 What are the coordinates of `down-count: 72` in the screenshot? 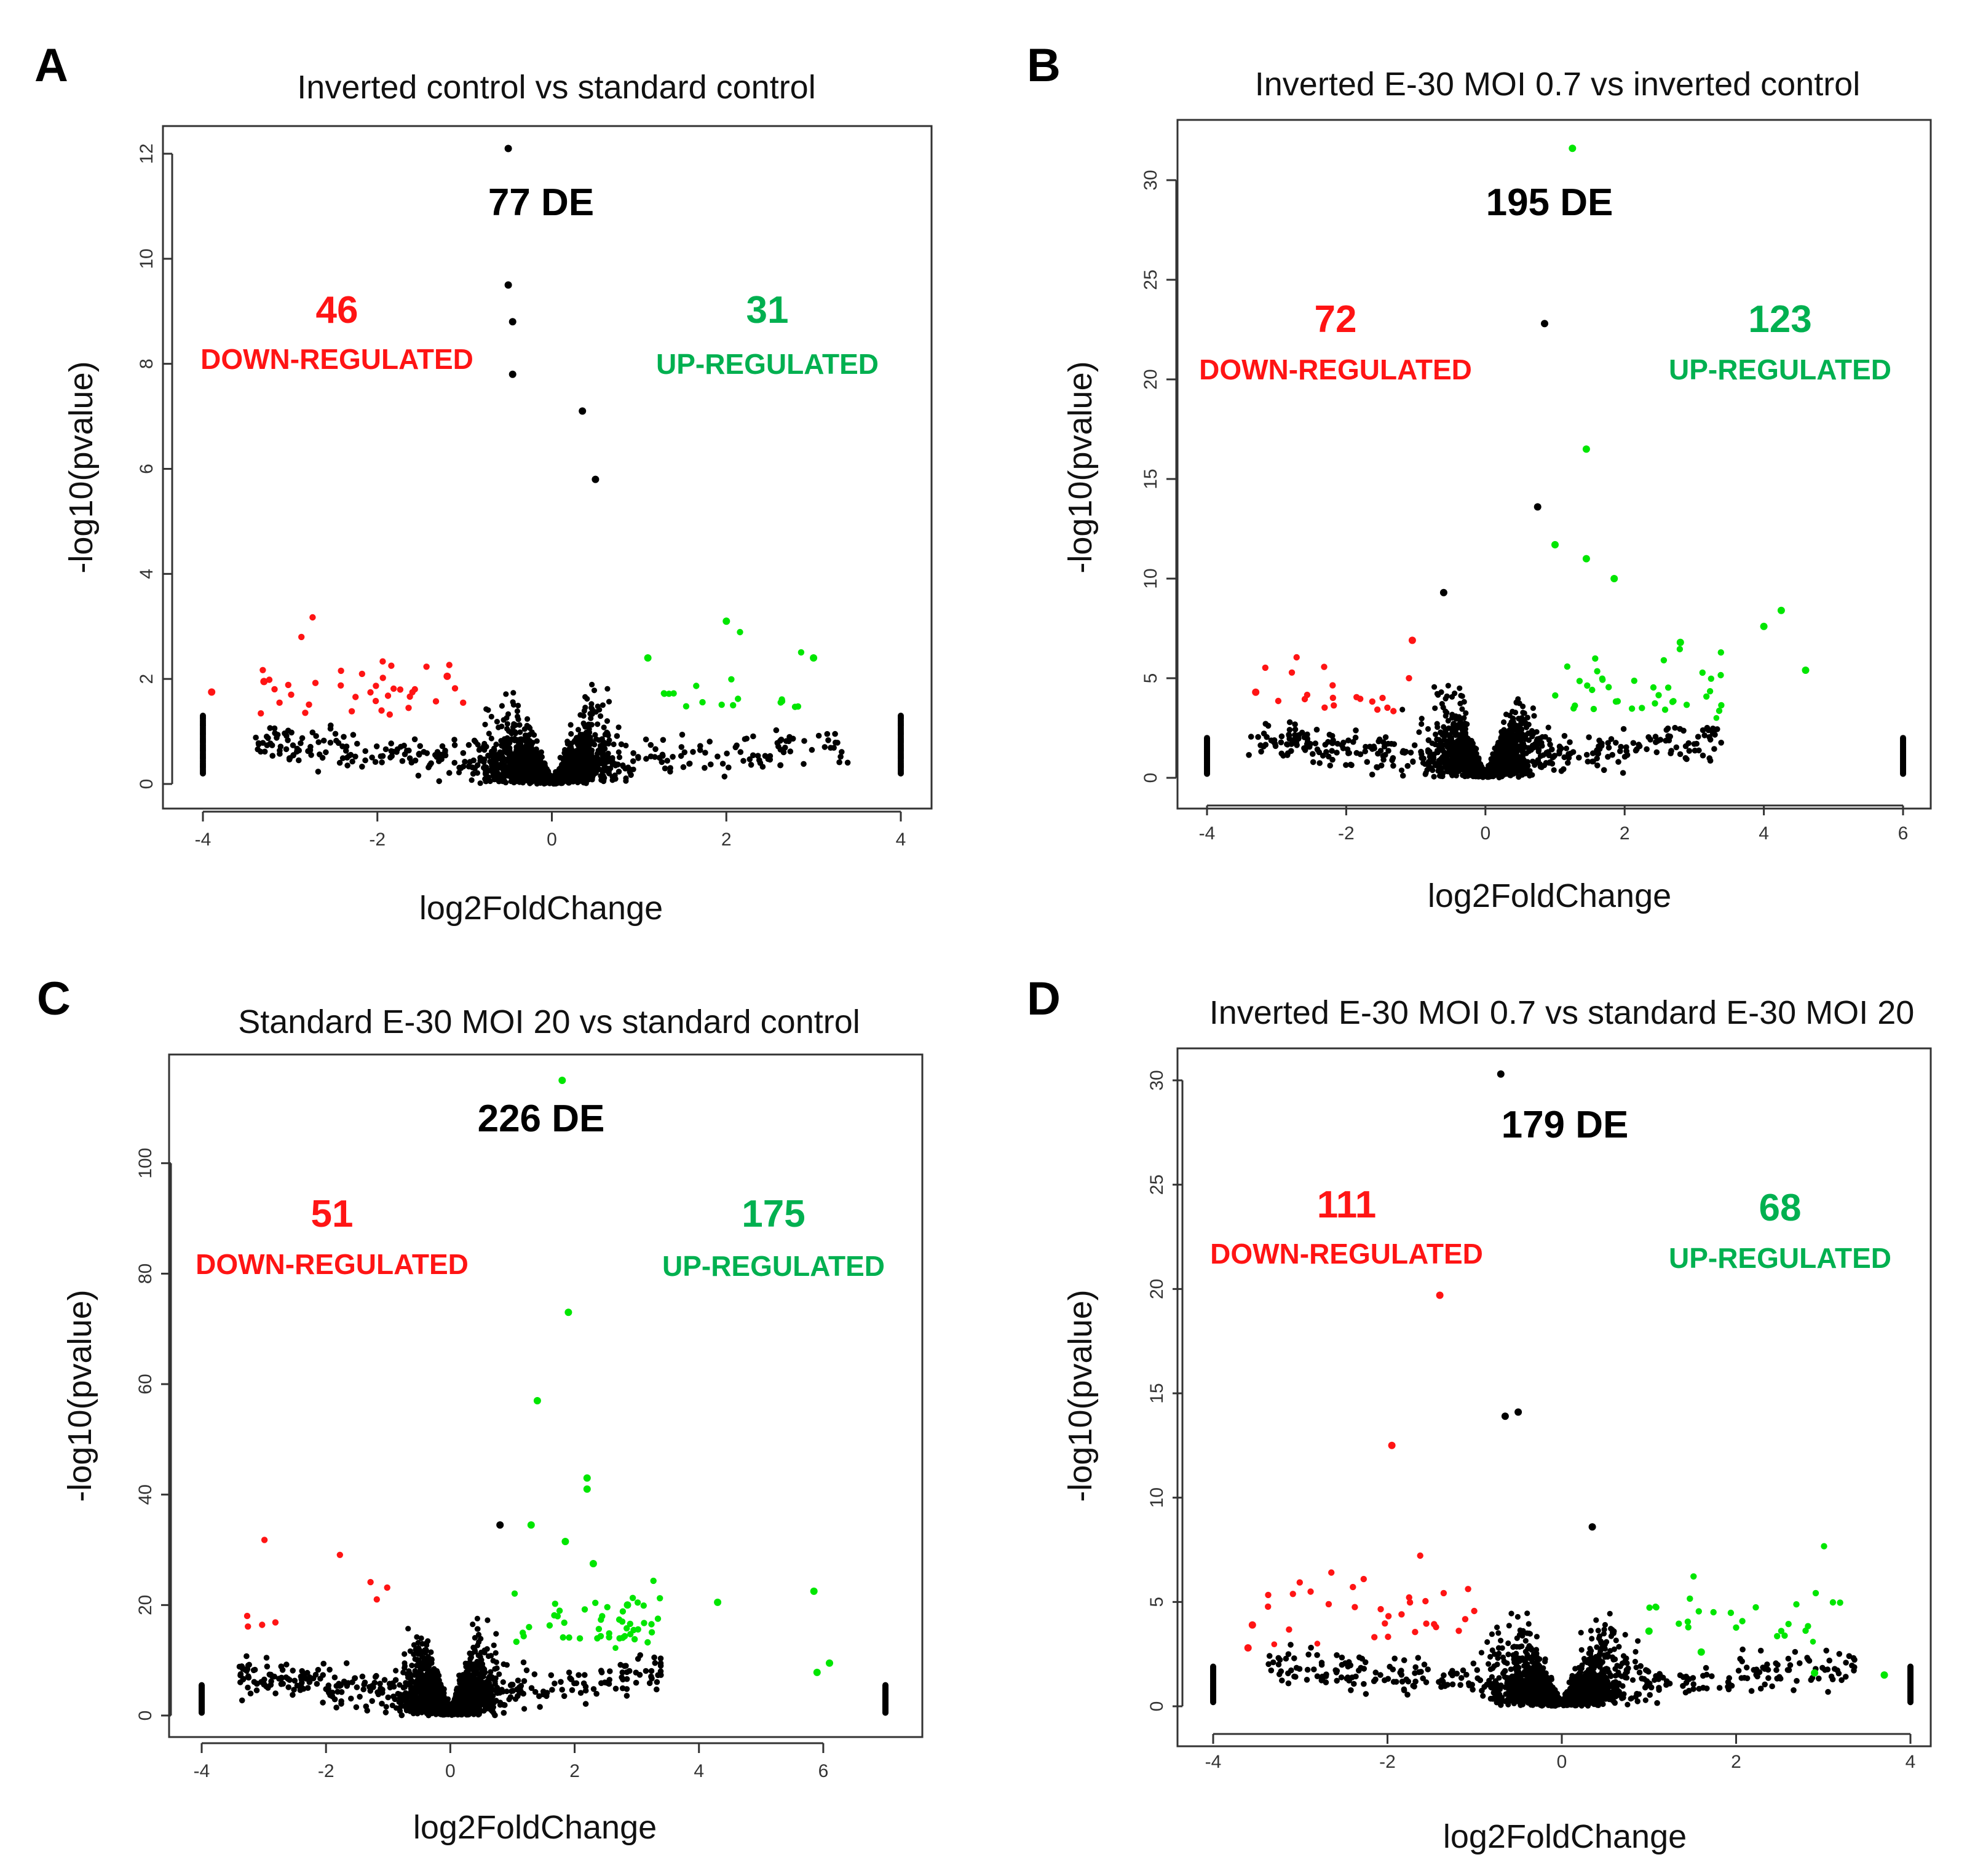 It's located at (1336, 320).